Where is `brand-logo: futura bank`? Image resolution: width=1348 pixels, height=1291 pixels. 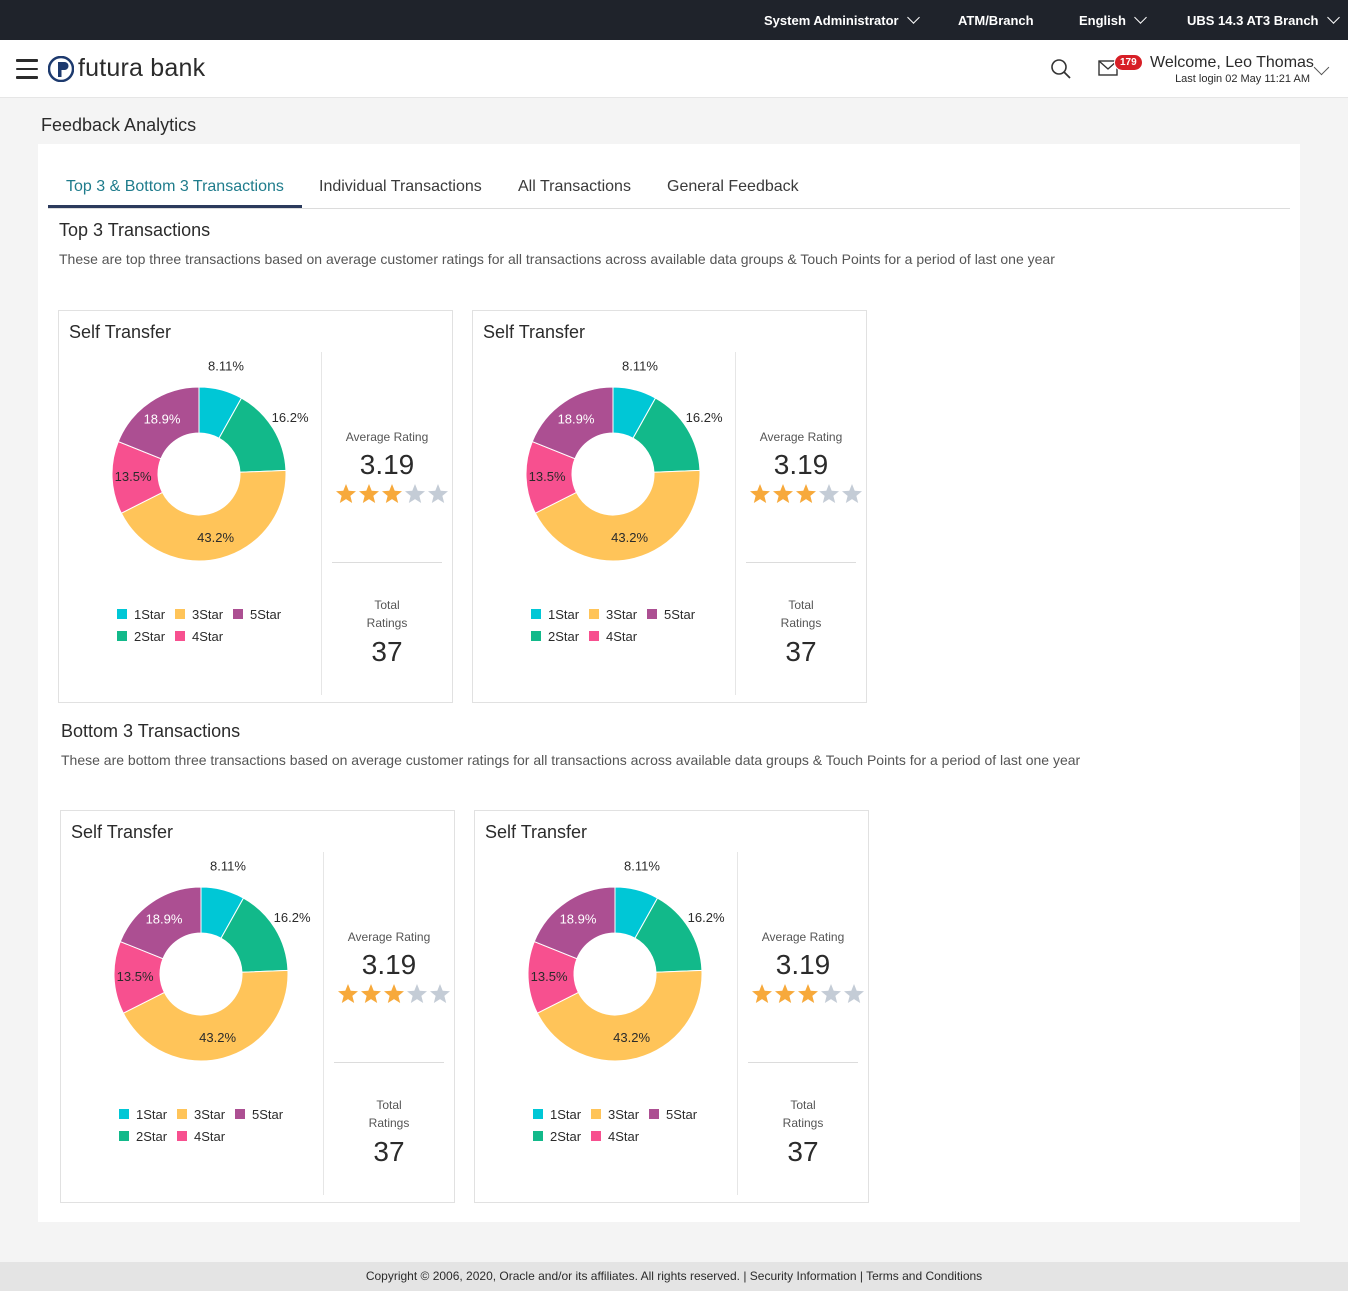 brand-logo: futura bank is located at coordinates (126, 68).